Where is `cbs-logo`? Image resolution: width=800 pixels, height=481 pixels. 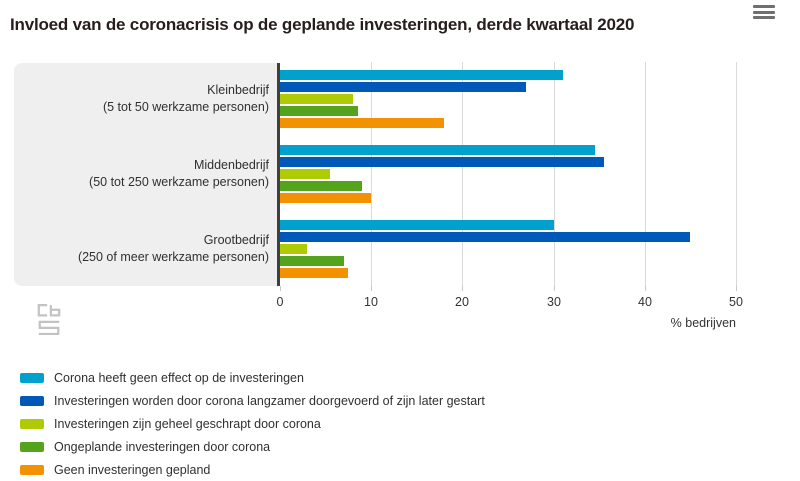
cbs-logo is located at coordinates (49, 320).